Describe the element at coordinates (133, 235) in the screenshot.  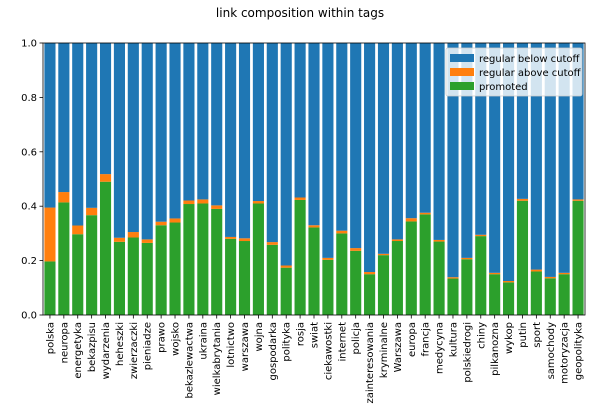
I see `bar-regular-above-cutoff-zwierzaczki` at that location.